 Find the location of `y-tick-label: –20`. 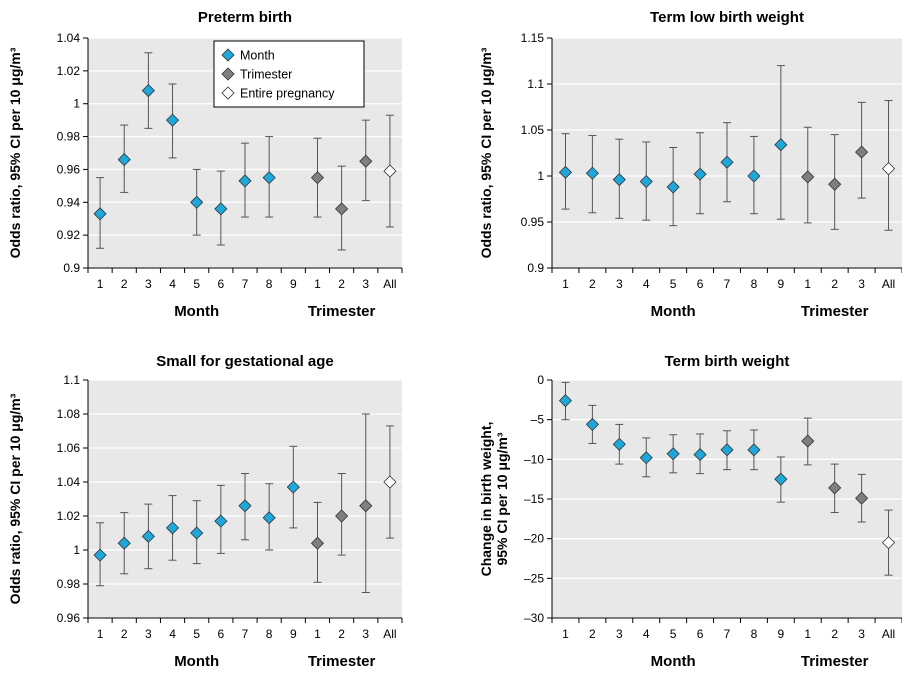

y-tick-label: –20 is located at coordinates (534, 539).